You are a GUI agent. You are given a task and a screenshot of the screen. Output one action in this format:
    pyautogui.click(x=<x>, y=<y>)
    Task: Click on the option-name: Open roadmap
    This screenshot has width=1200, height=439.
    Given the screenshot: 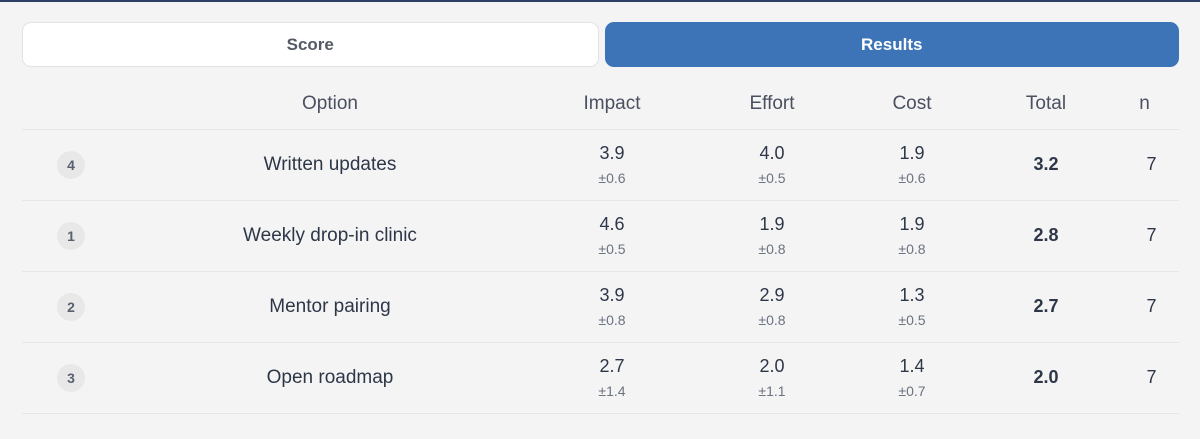 What is the action you would take?
    pyautogui.click(x=322, y=378)
    